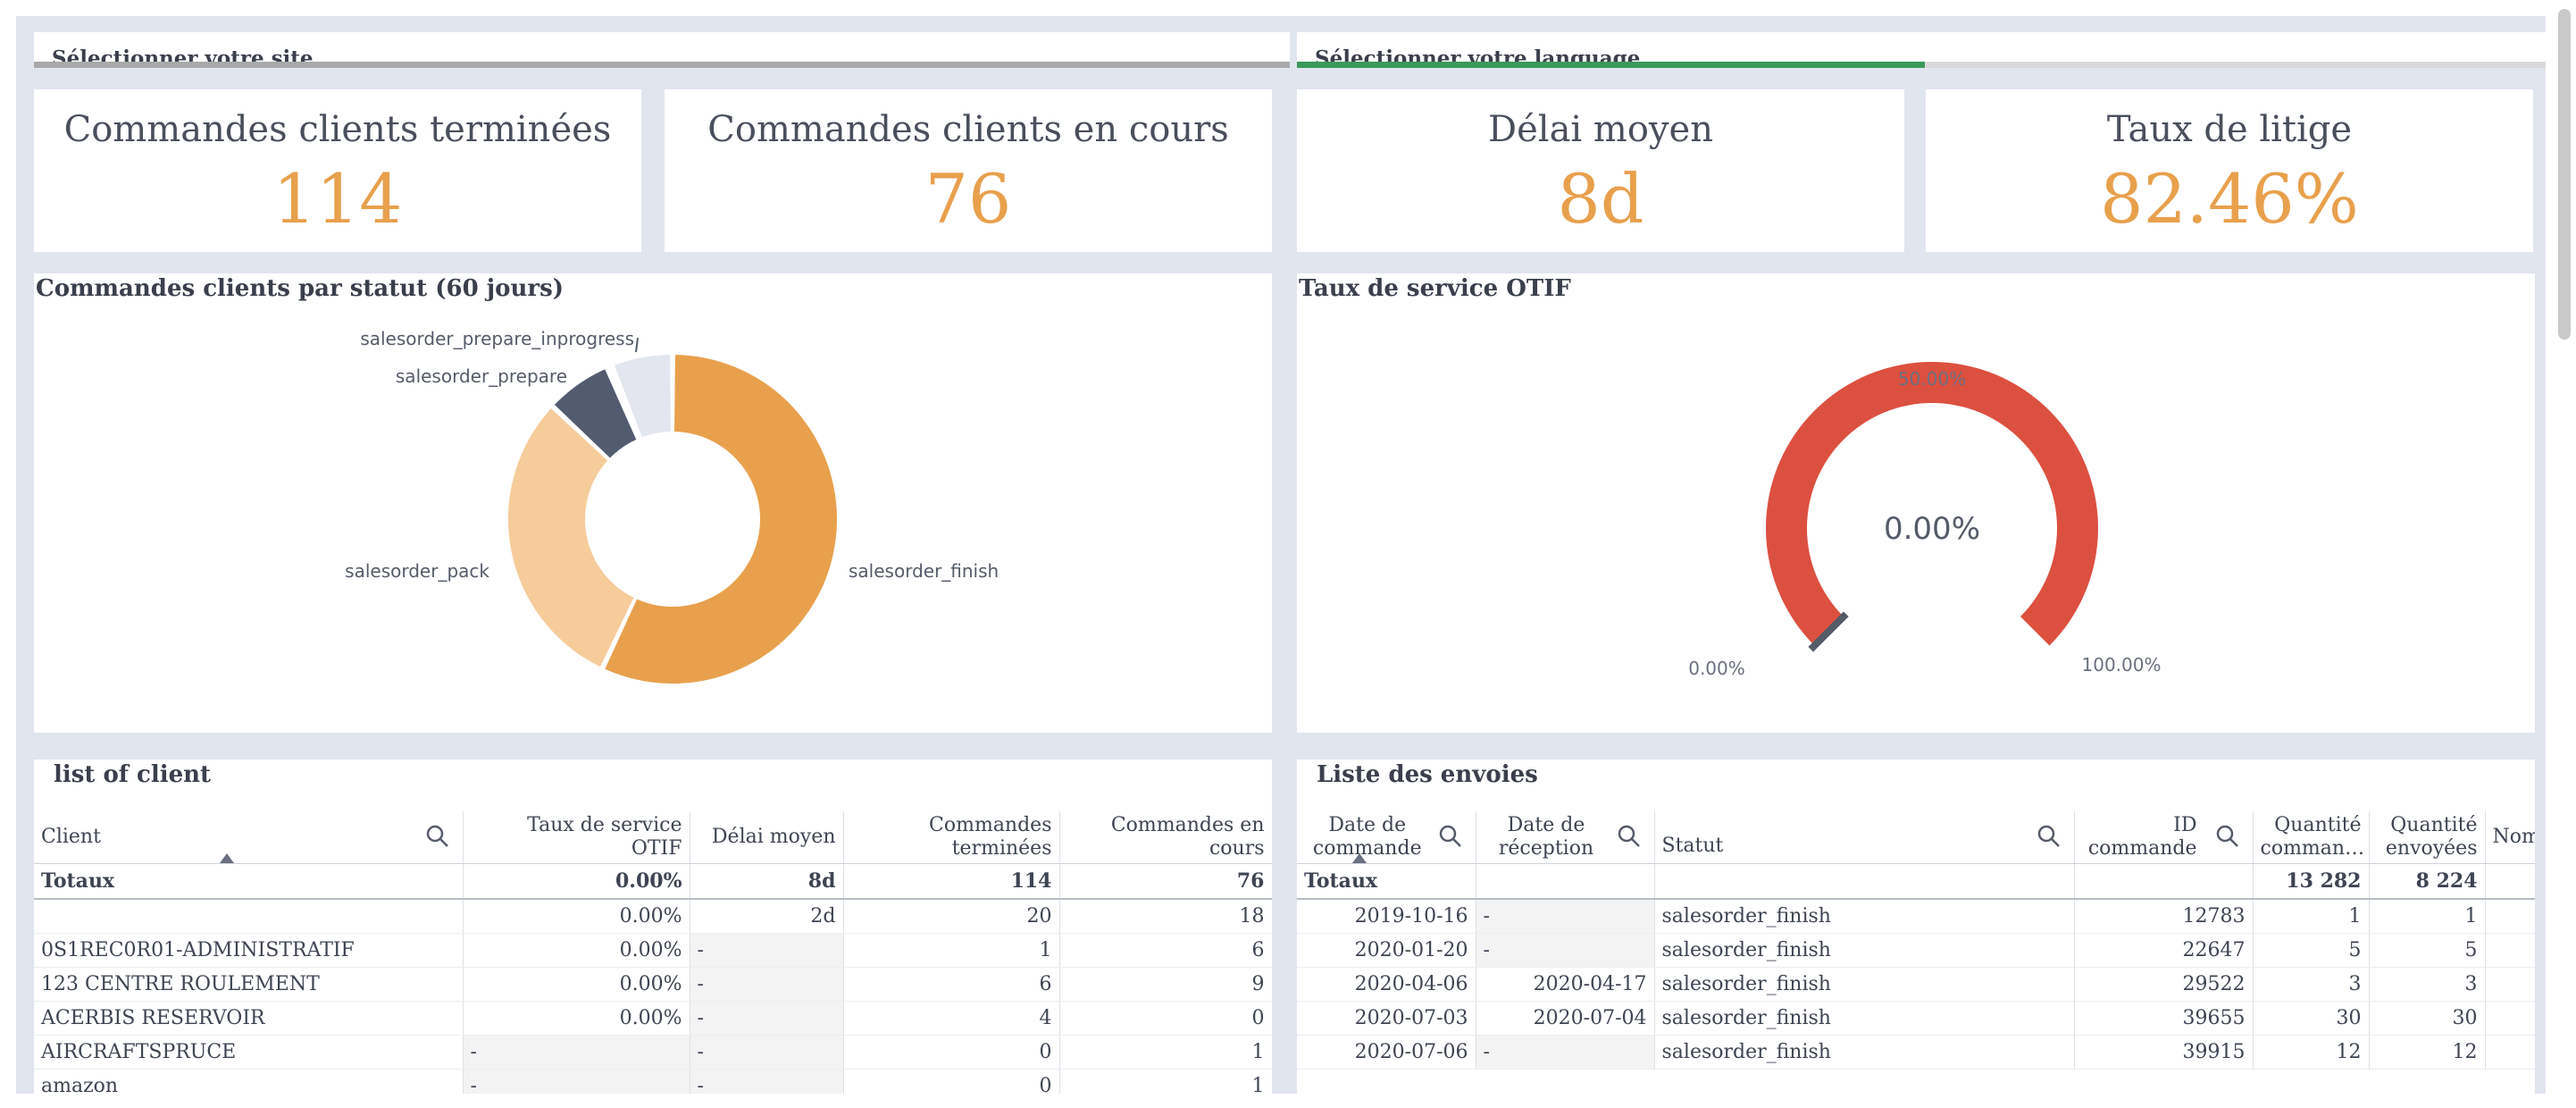 The width and height of the screenshot is (2576, 1108). I want to click on table-cell: 6, so click(1165, 950).